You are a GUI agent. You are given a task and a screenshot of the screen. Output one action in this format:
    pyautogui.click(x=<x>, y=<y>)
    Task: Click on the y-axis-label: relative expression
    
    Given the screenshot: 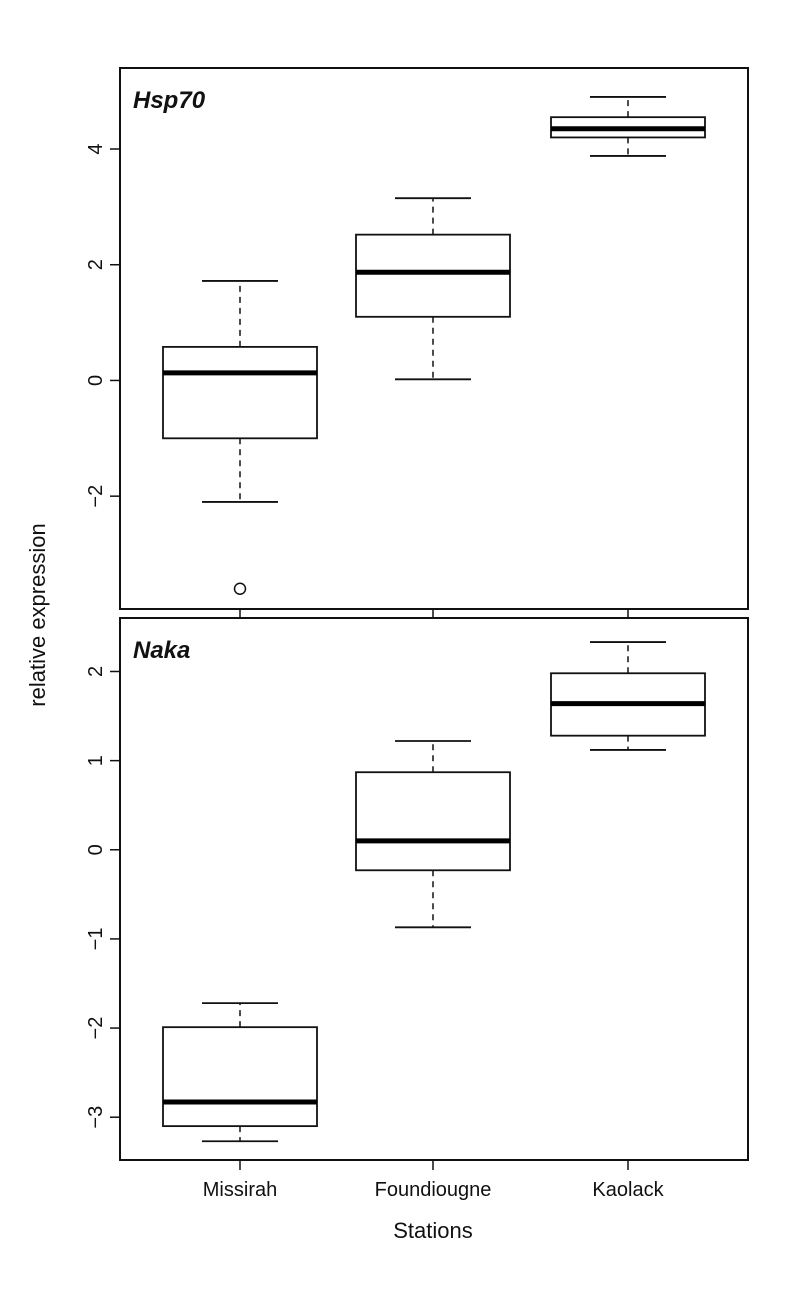 What is the action you would take?
    pyautogui.click(x=37, y=614)
    